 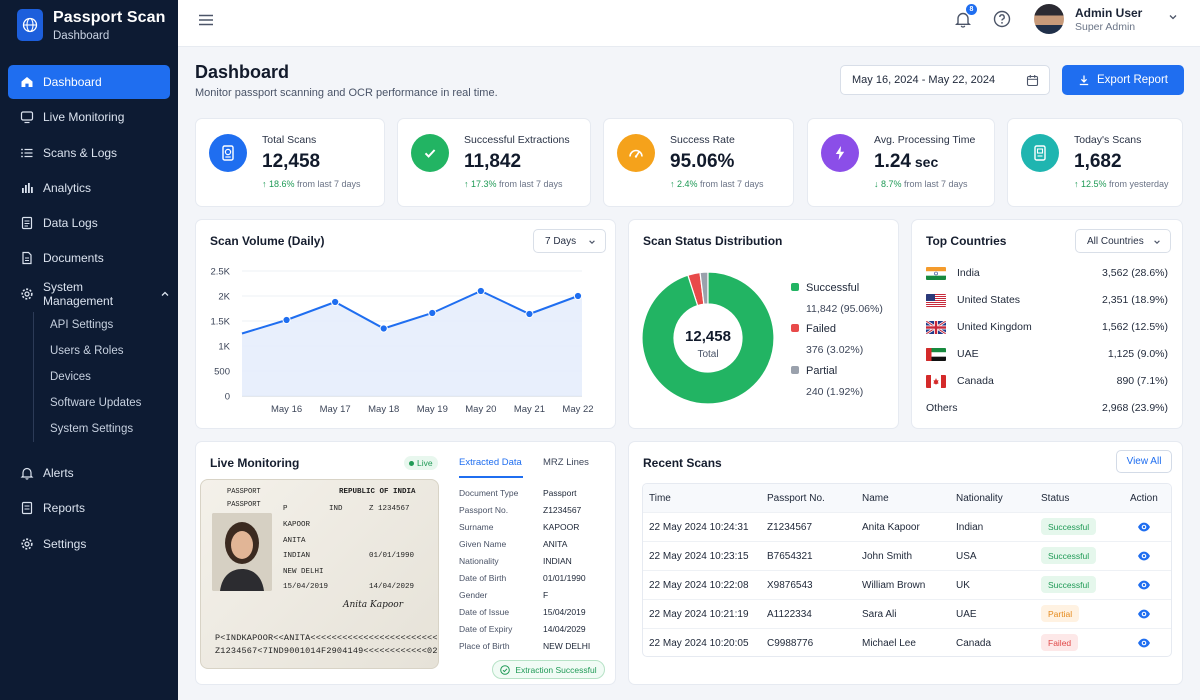 I want to click on status-badge: Partial, so click(x=1060, y=613).